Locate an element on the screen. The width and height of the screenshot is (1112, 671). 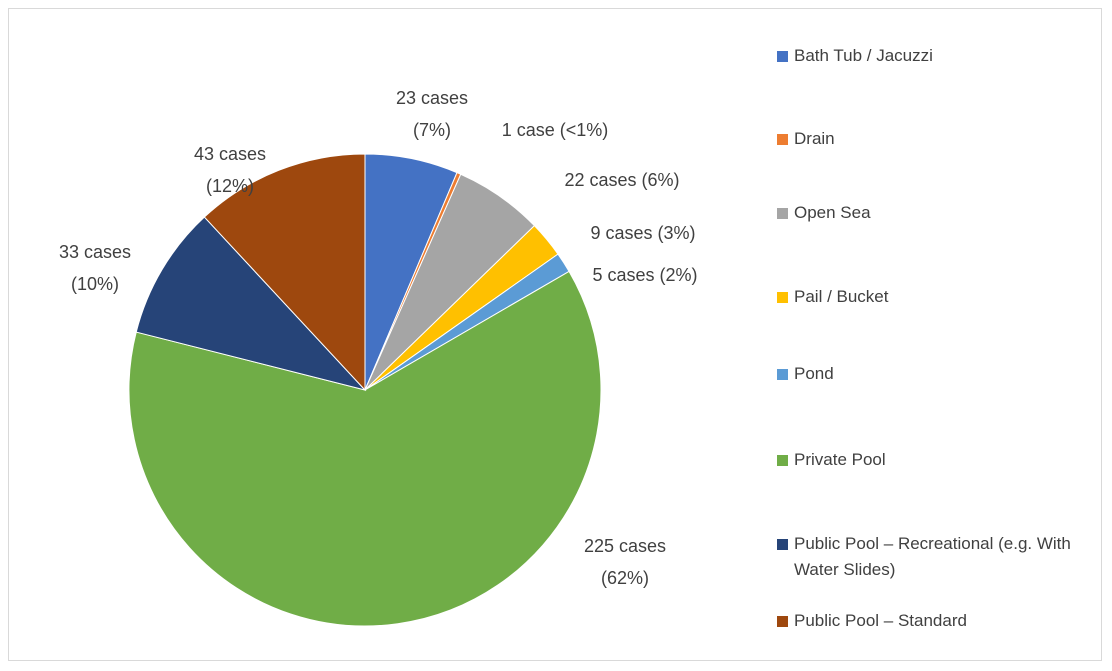
data-label: 33 cases (10%) is located at coordinates (95, 268).